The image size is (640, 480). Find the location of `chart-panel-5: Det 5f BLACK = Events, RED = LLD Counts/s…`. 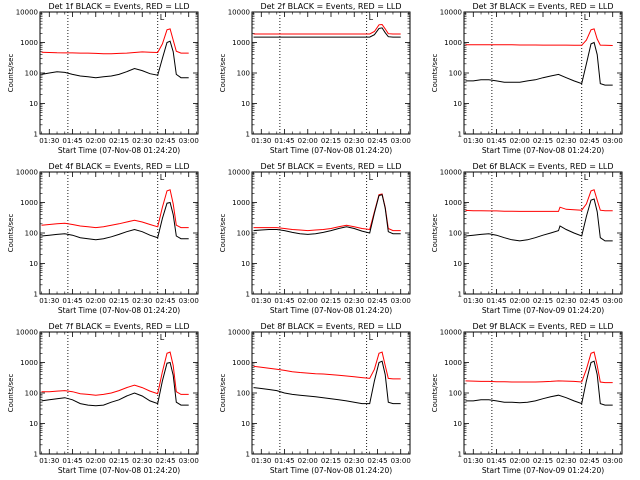

chart-panel-5: Det 5f BLACK = Events, RED = LLD Counts/s… is located at coordinates (315, 238).